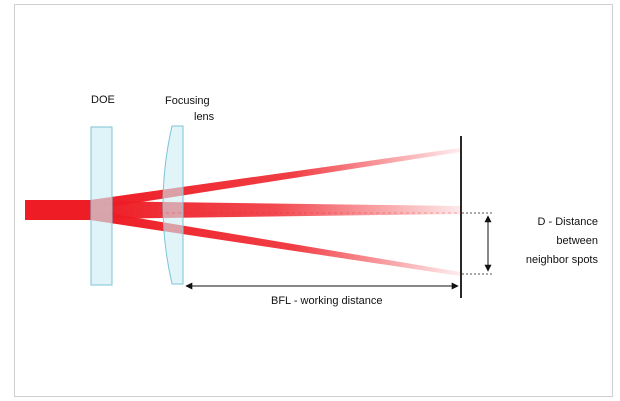 This screenshot has height=401, width=620. I want to click on focusing-lens-label-line2: lens, so click(204, 117).